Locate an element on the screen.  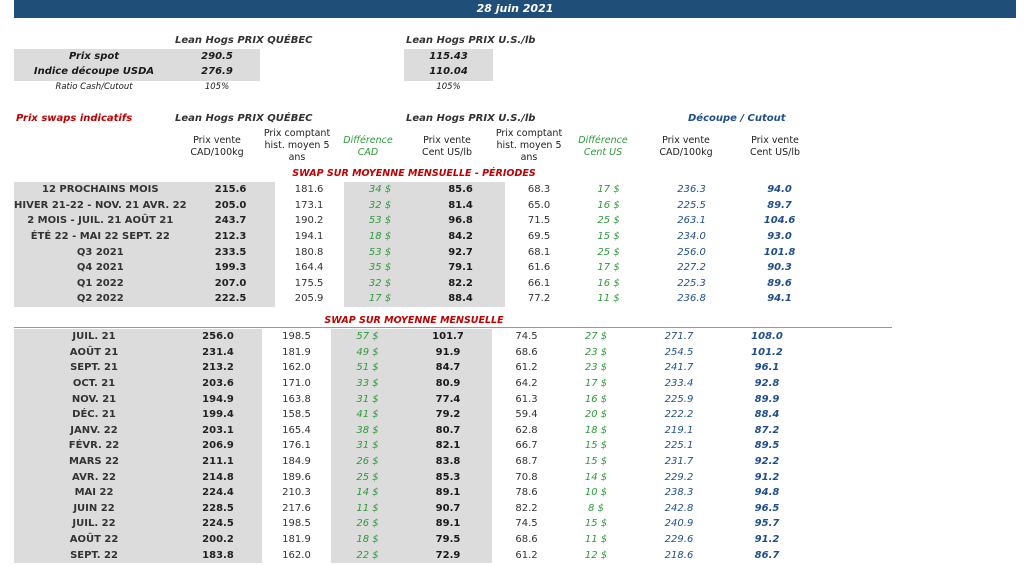
qc-diff-cell: 25 $ is located at coordinates (367, 477).